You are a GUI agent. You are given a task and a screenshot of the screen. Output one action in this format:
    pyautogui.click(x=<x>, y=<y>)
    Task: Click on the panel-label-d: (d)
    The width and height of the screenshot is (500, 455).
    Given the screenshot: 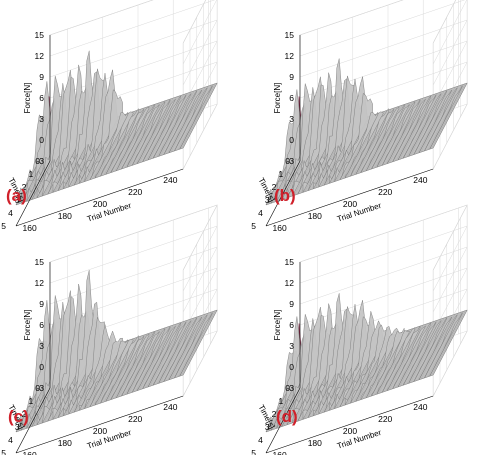 What is the action you would take?
    pyautogui.click(x=287, y=416)
    